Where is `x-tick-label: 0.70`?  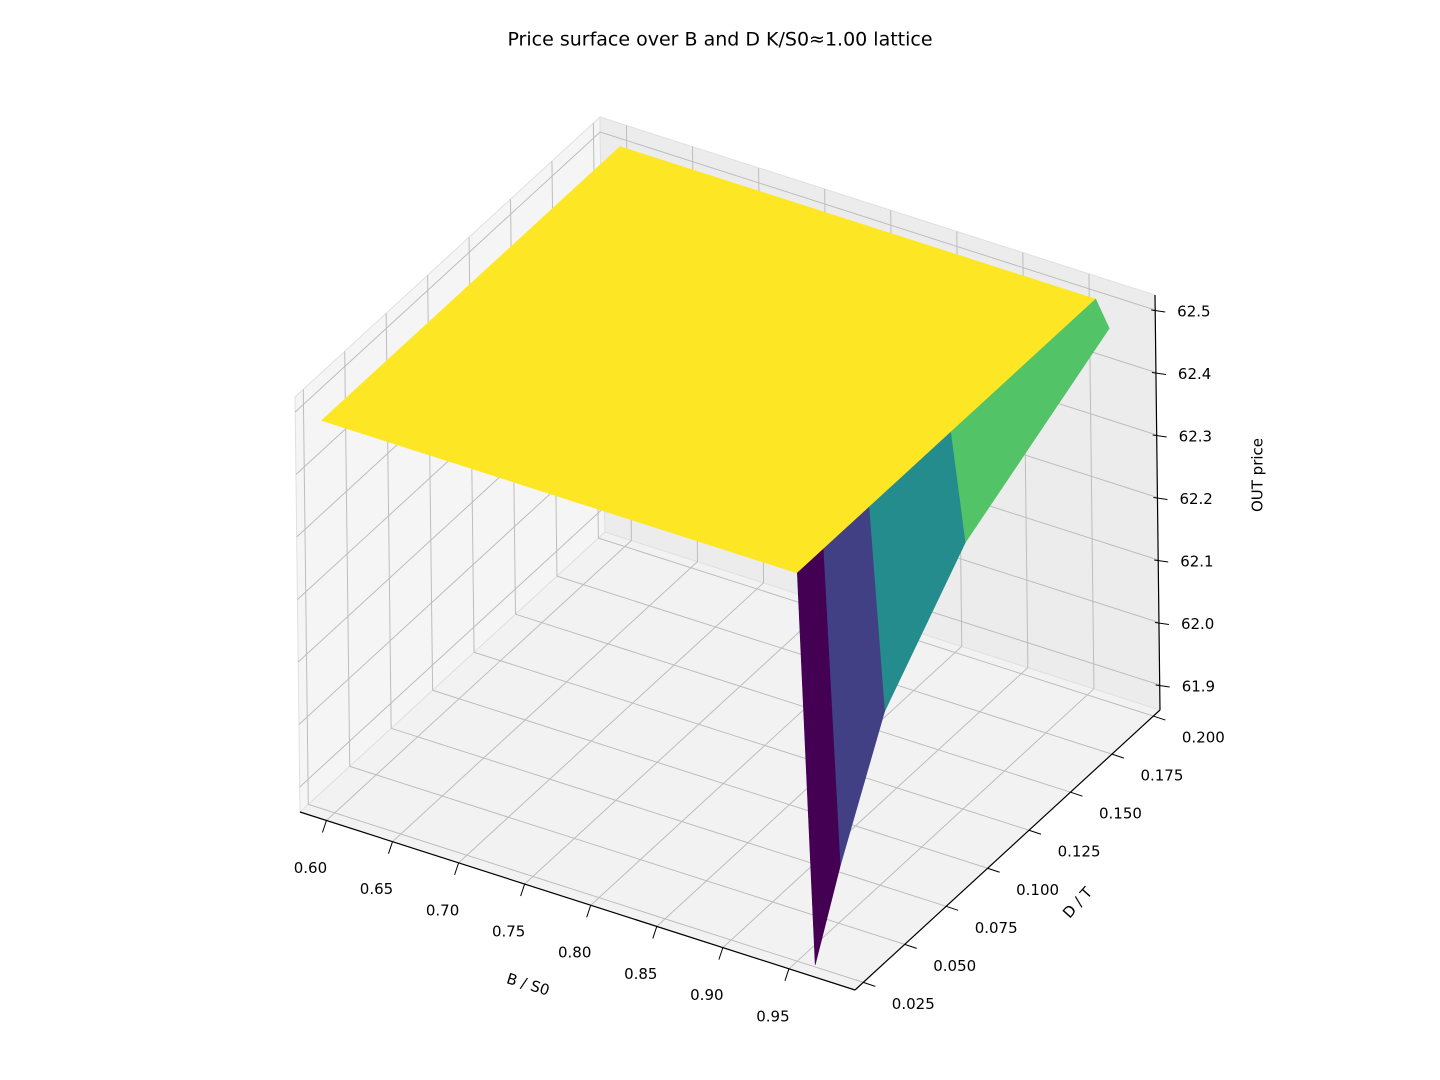 x-tick-label: 0.70 is located at coordinates (442, 910).